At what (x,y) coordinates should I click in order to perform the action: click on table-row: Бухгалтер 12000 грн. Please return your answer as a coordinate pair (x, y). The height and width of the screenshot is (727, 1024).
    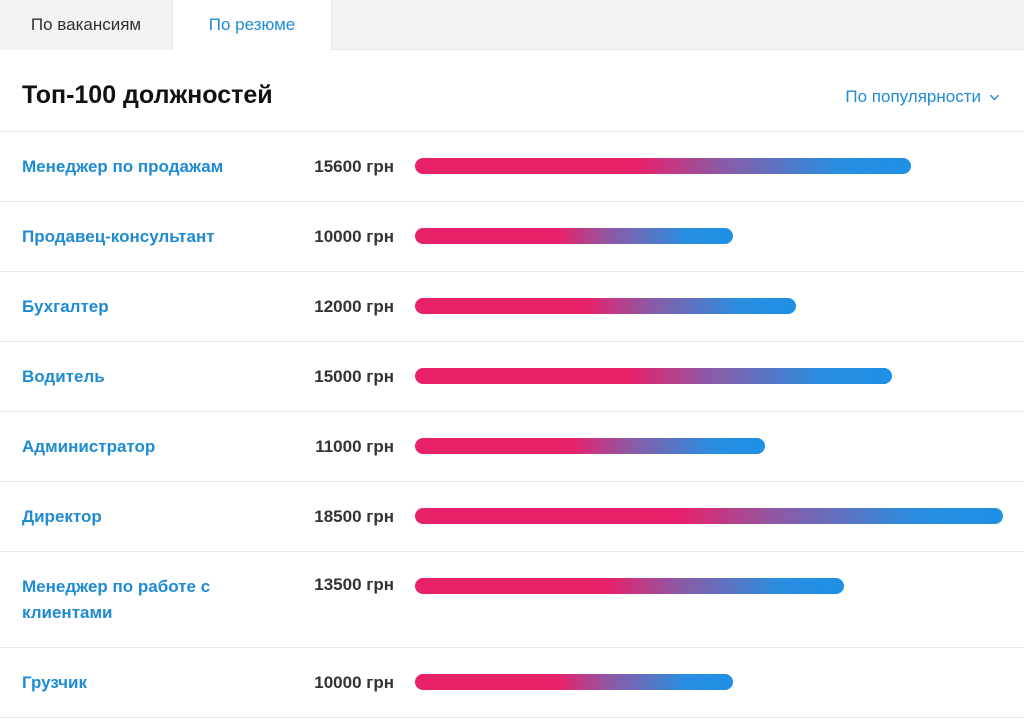
    Looking at the image, I should click on (512, 307).